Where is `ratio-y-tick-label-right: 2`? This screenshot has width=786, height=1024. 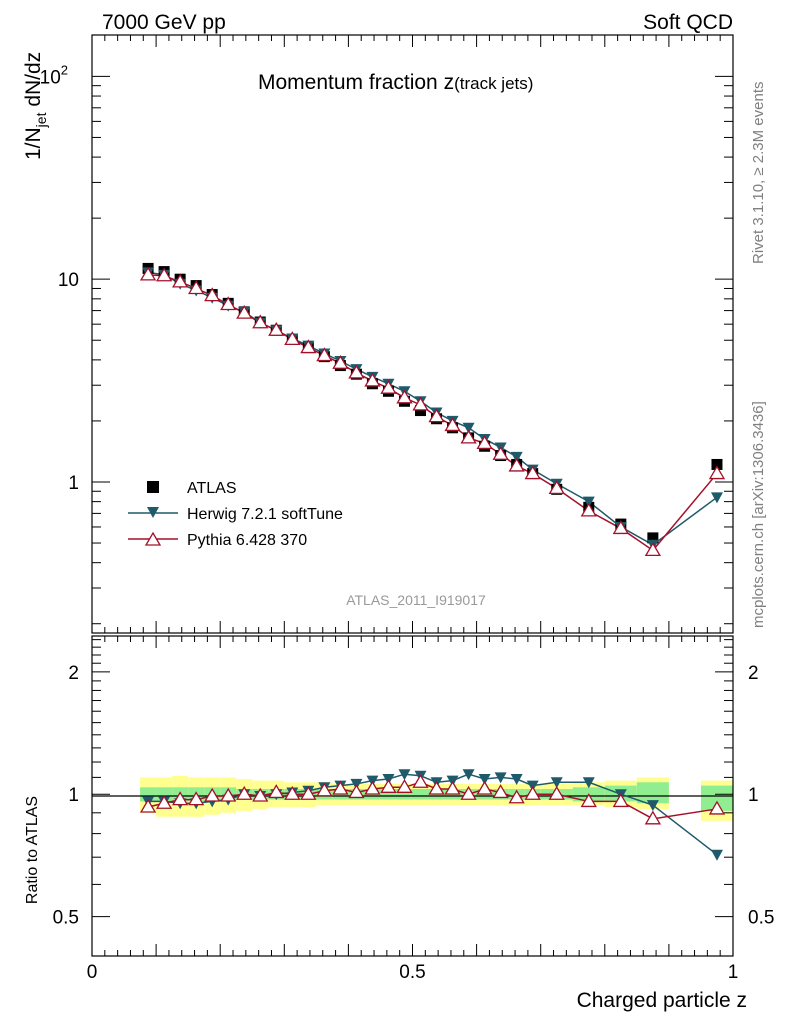
ratio-y-tick-label-right: 2 is located at coordinates (753, 673).